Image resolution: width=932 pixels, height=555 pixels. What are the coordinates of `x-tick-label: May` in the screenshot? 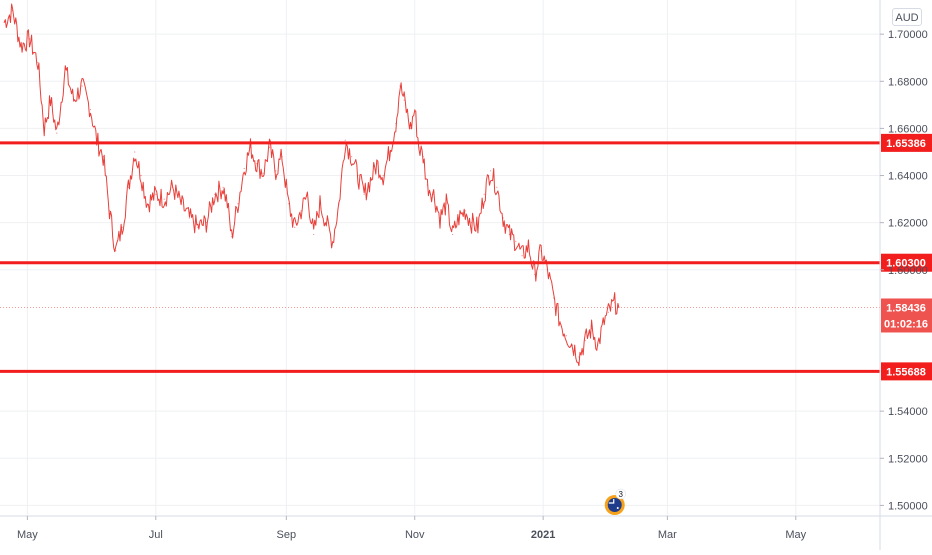 It's located at (27, 535).